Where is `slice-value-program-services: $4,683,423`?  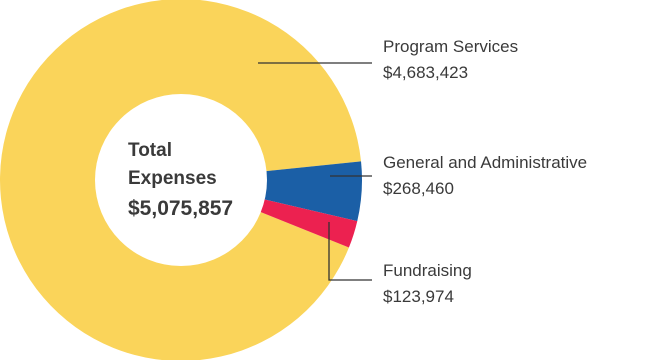 slice-value-program-services: $4,683,423 is located at coordinates (425, 72).